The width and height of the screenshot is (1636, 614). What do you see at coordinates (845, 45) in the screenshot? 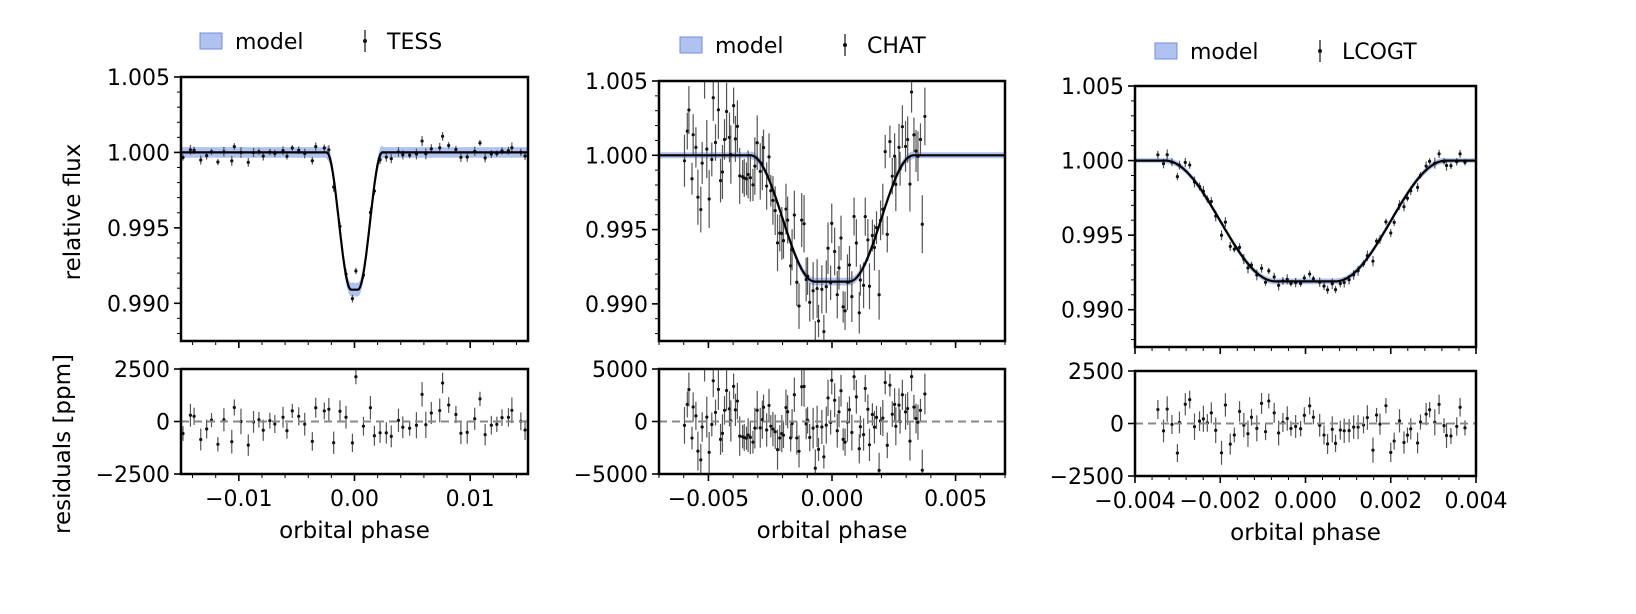
I see `legend-data-marker` at bounding box center [845, 45].